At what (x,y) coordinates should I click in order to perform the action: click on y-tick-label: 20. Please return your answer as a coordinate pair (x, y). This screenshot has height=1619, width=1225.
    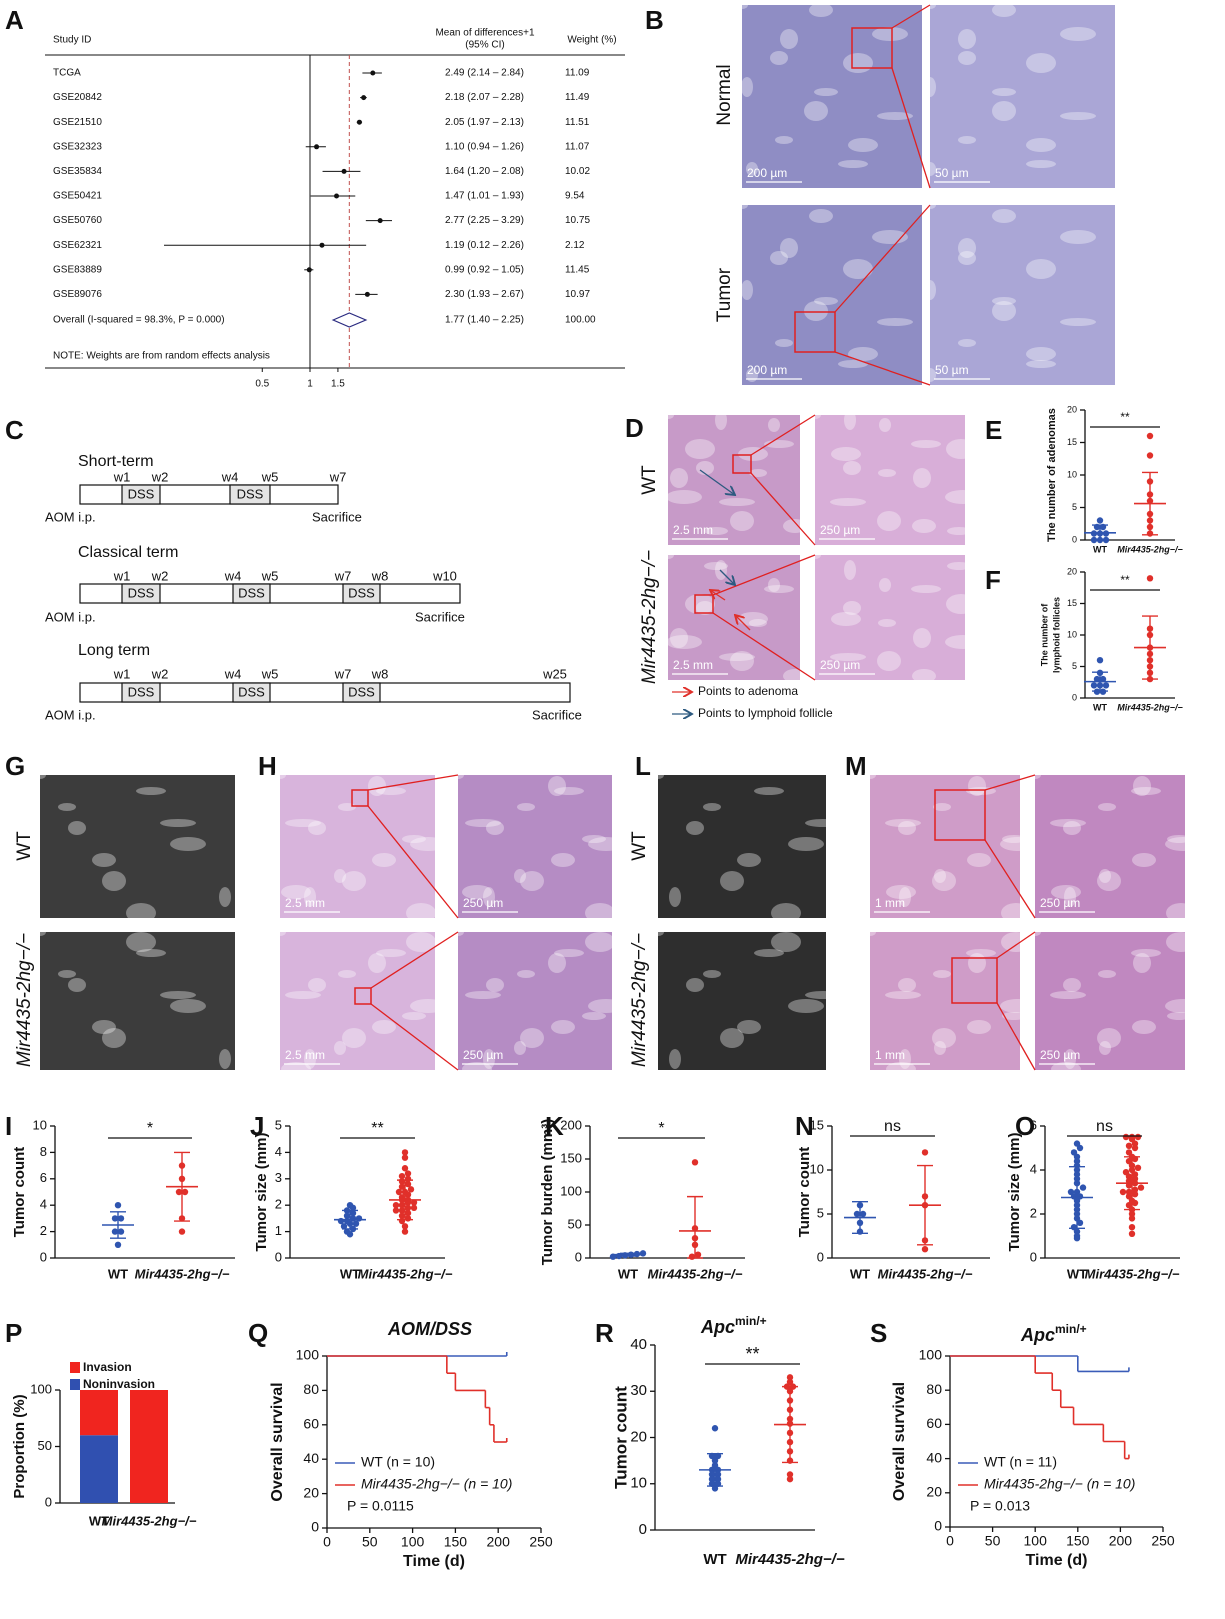
    Looking at the image, I should click on (934, 1492).